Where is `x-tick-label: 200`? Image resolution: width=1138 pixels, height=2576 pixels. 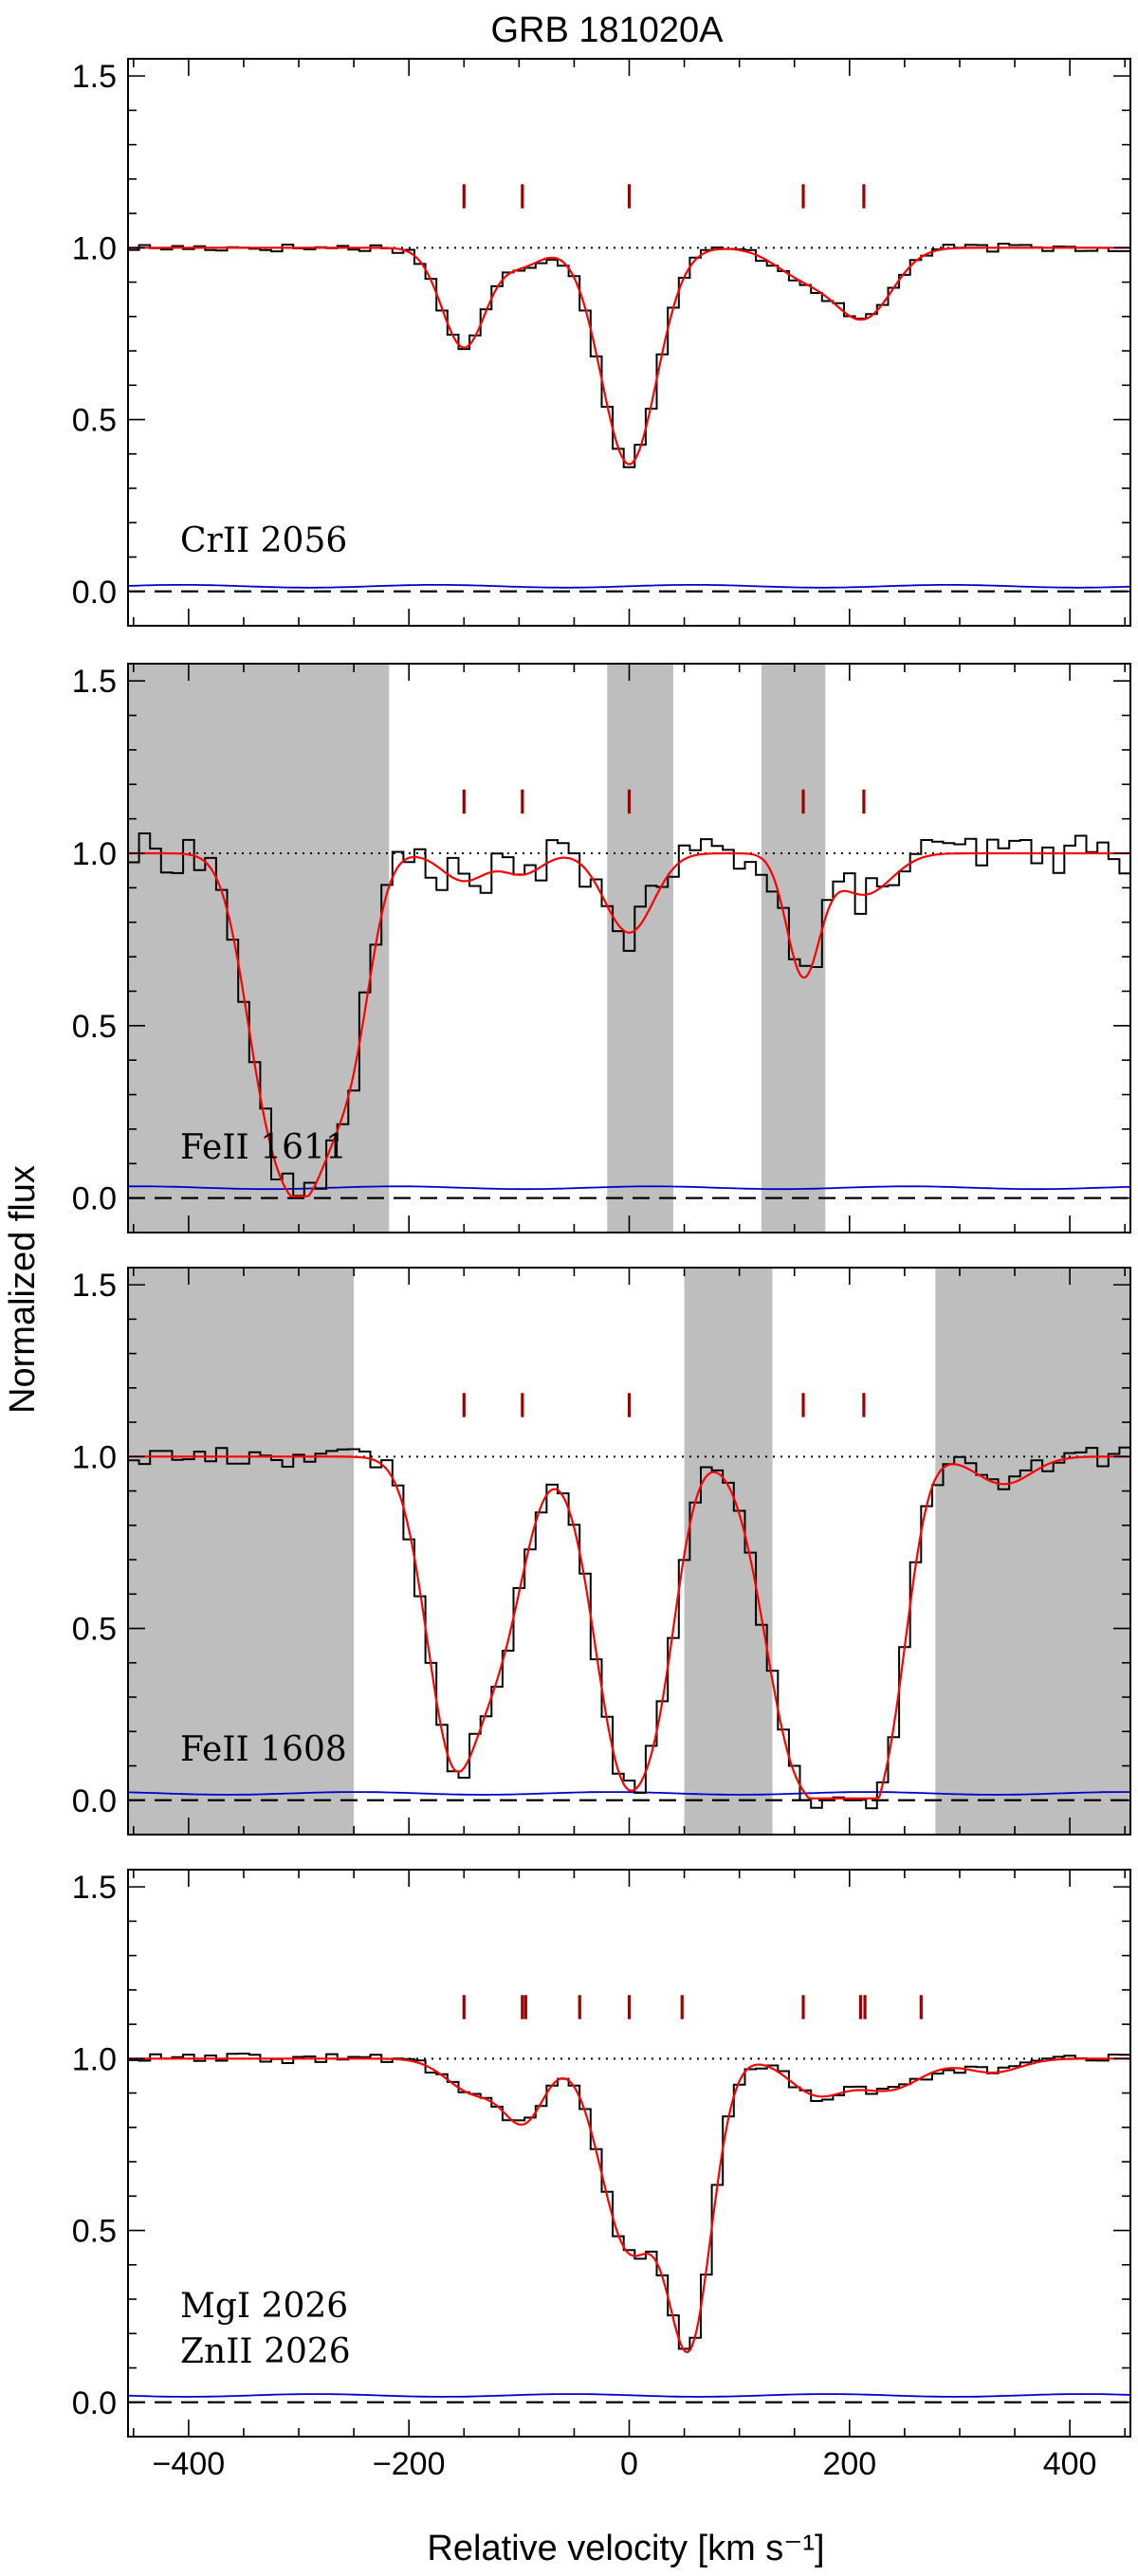
x-tick-label: 200 is located at coordinates (849, 2464).